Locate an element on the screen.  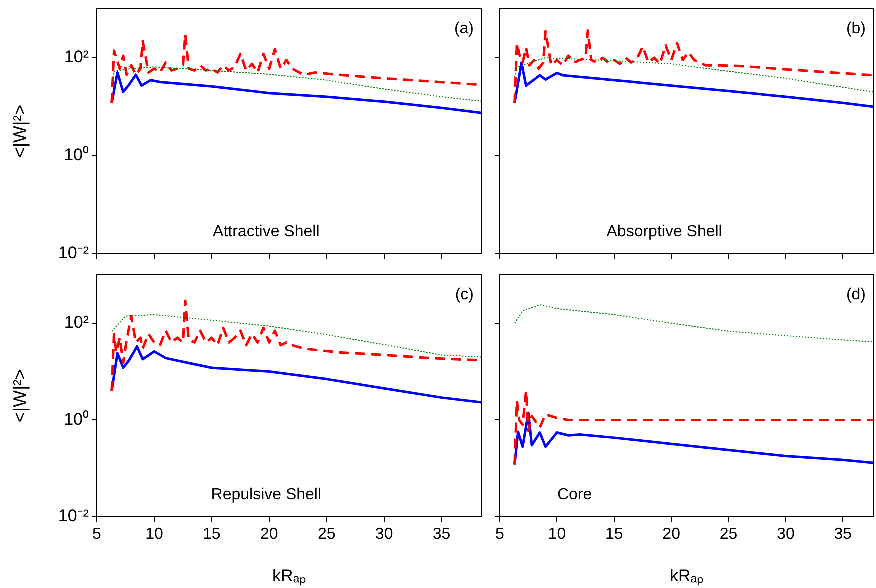
annotation: Absorptive Shell is located at coordinates (664, 231).